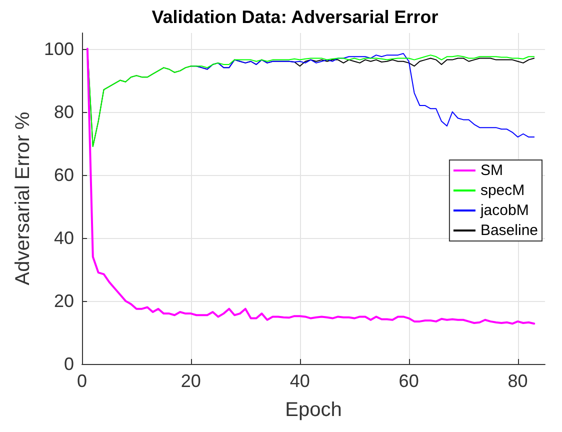 The width and height of the screenshot is (562, 432). Describe the element at coordinates (313, 410) in the screenshot. I see `x-axis-title: Epoch` at that location.